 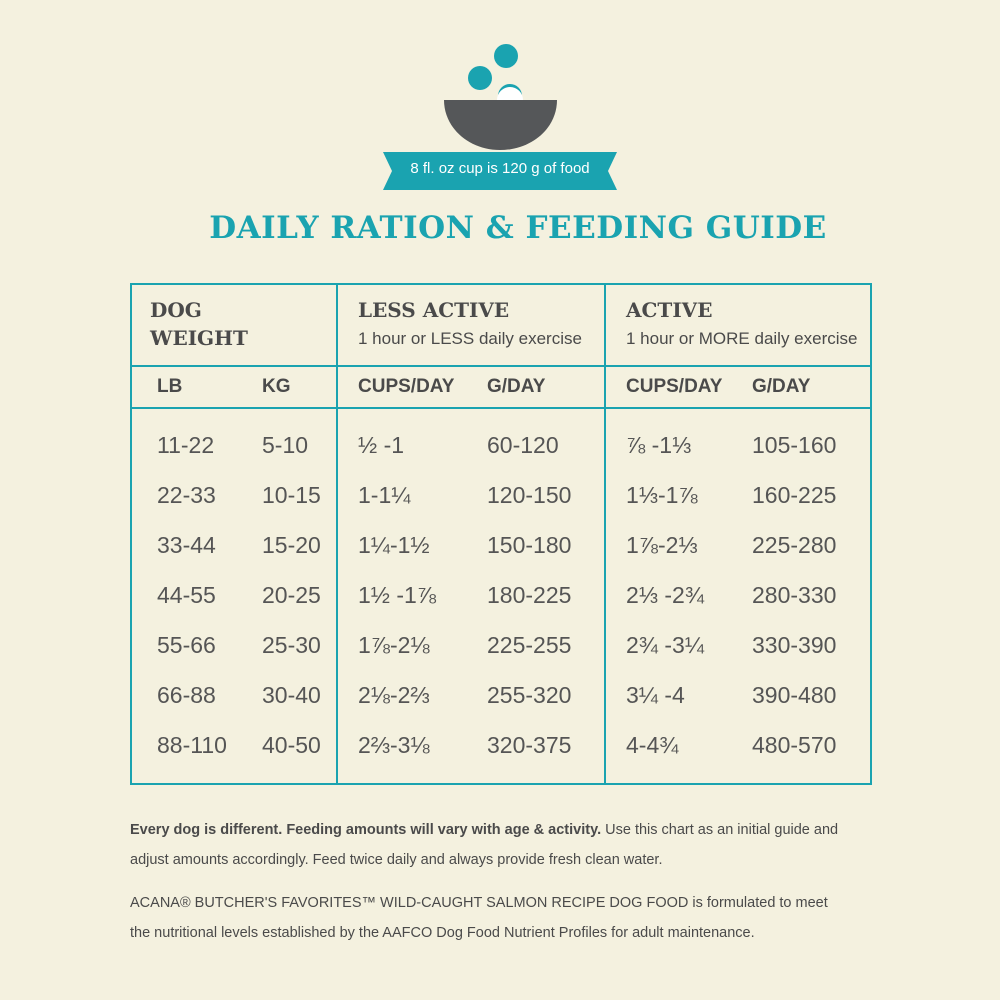 What do you see at coordinates (794, 595) in the screenshot?
I see `cell: 280-330` at bounding box center [794, 595].